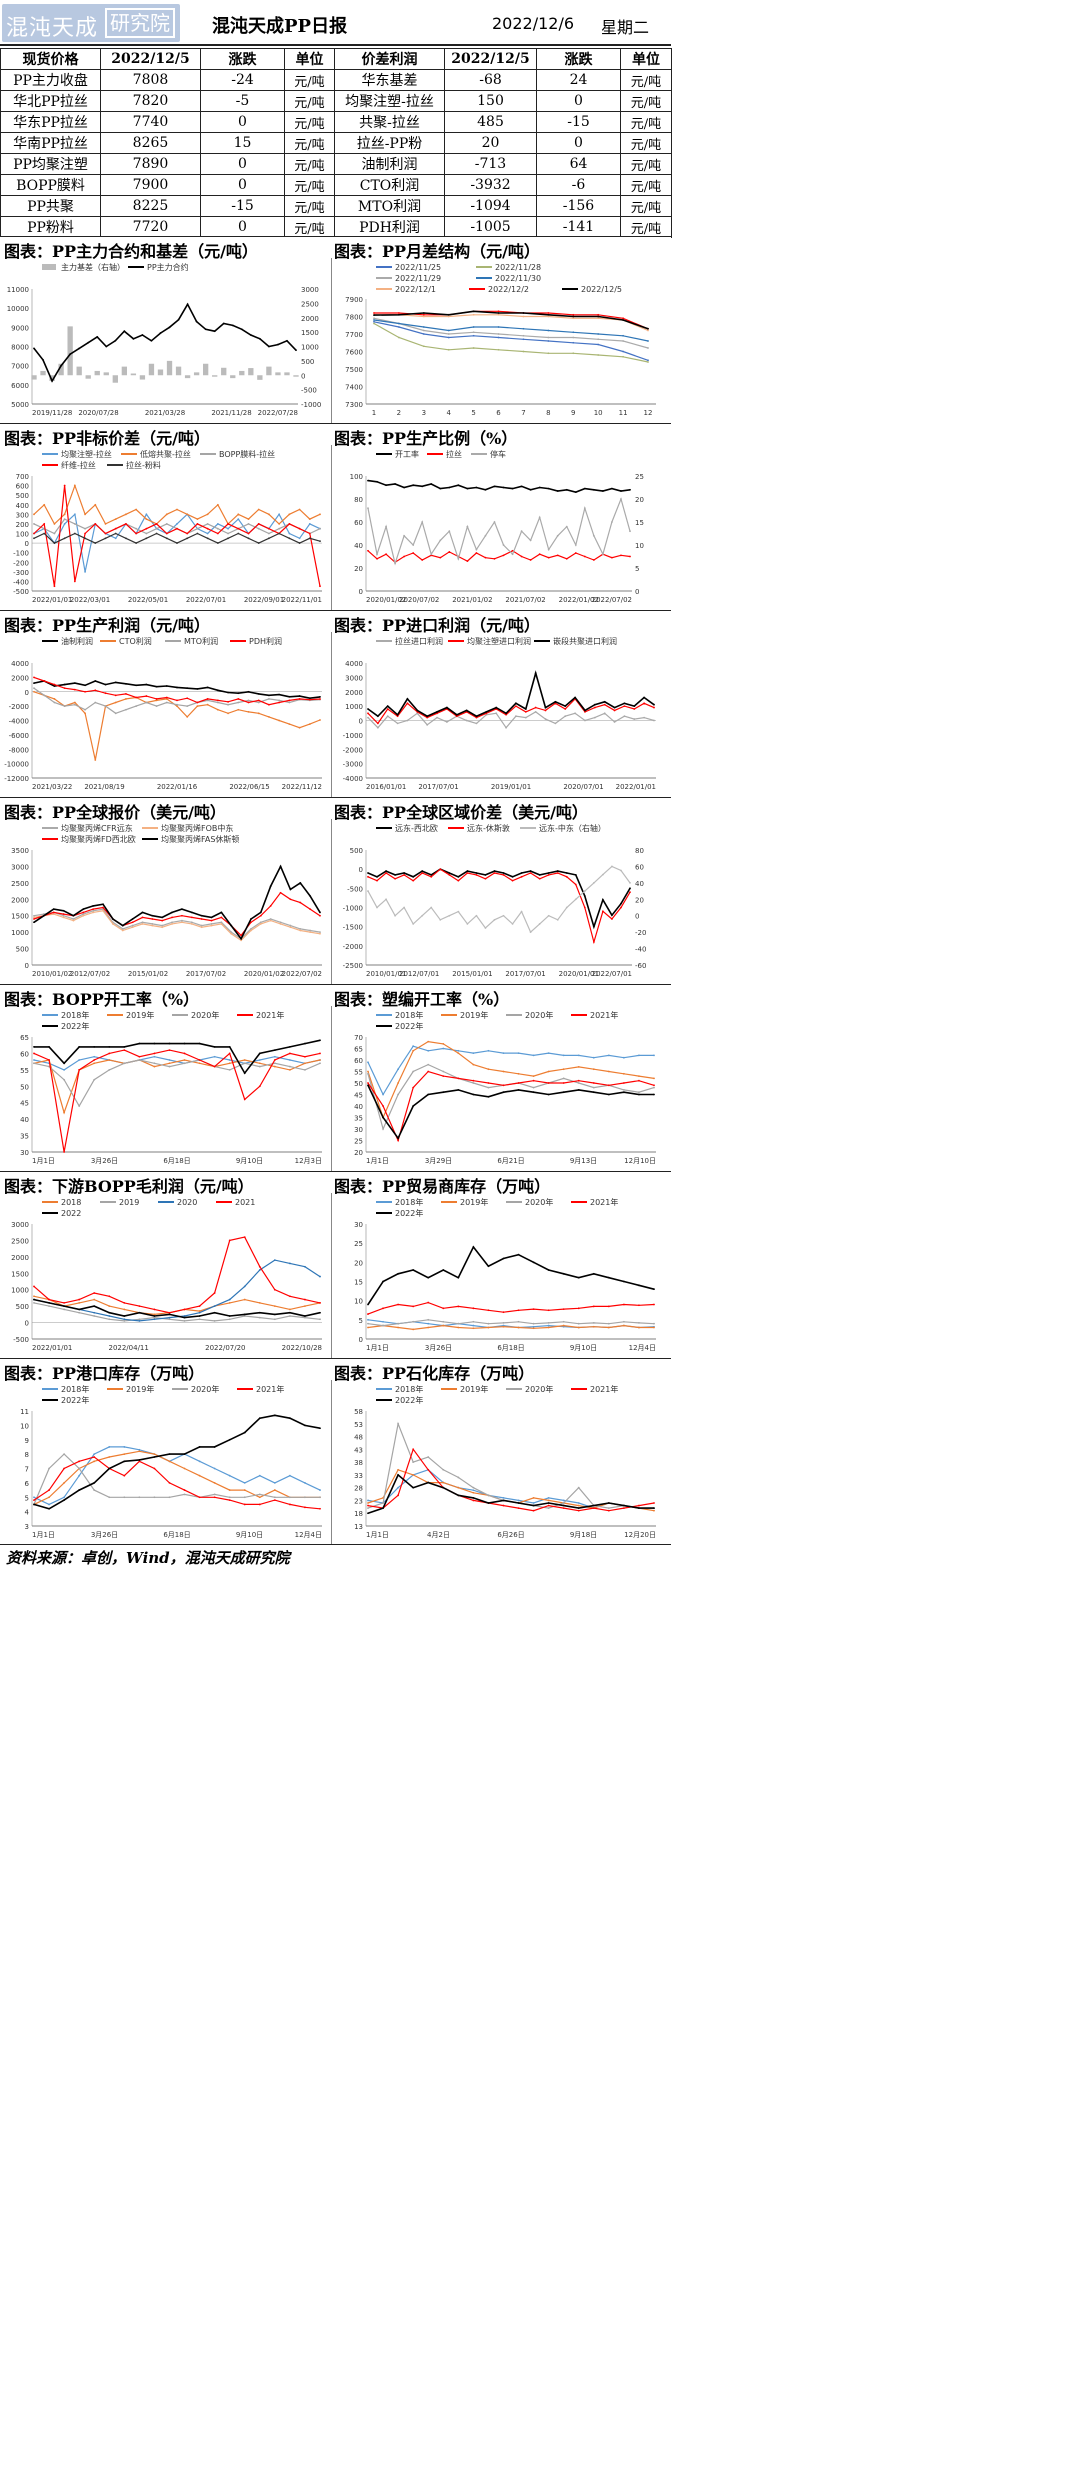 The image size is (1065, 2486). I want to click on report-date: 2022/12/6, so click(533, 23).